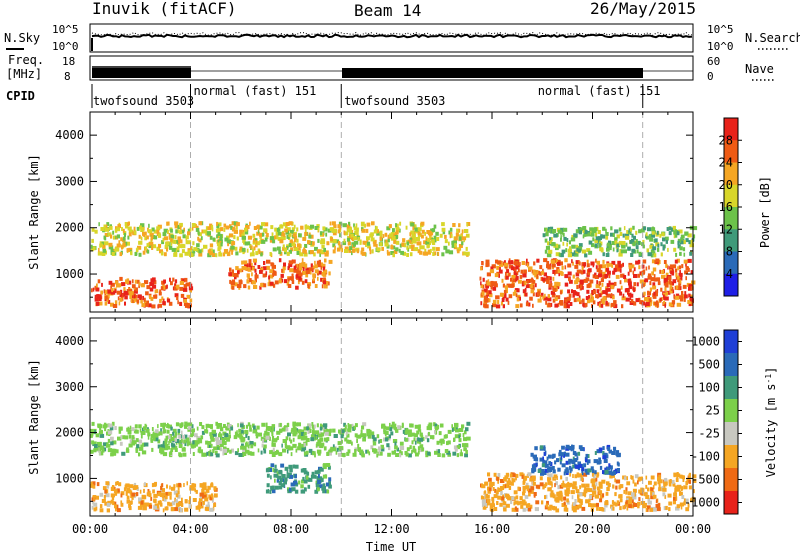  Describe the element at coordinates (765, 212) in the screenshot. I see `power-colorbar-label: Power [dB]` at that location.